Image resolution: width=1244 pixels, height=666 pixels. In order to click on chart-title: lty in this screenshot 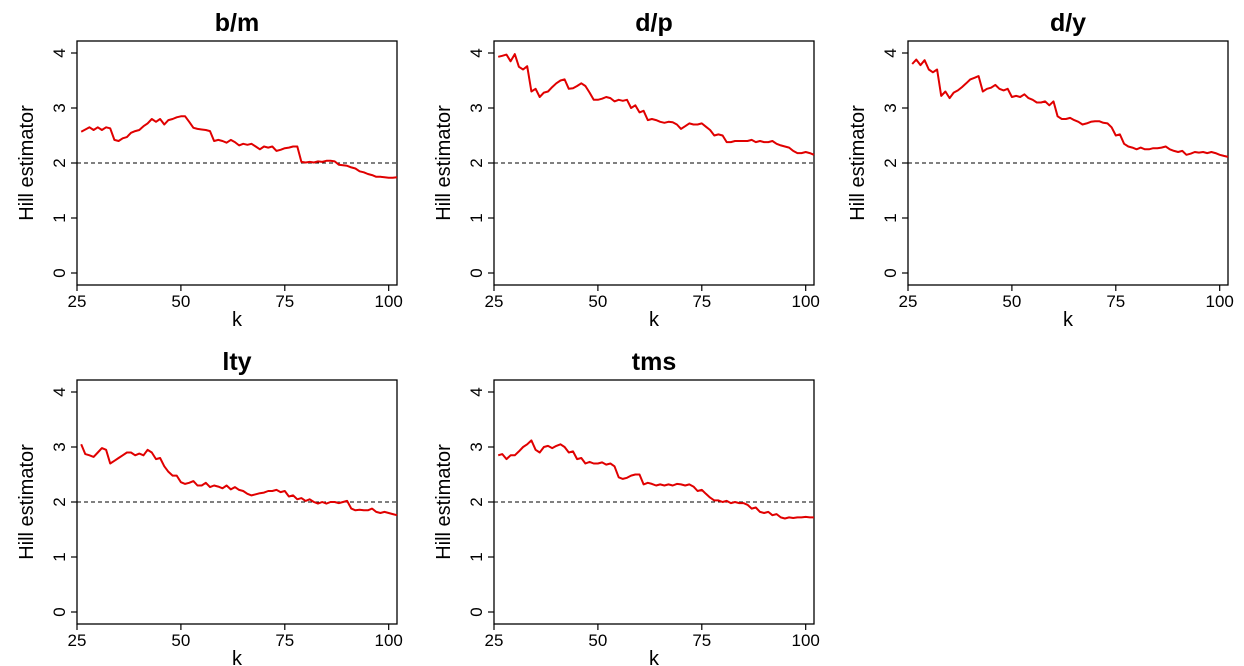, I will do `click(236, 362)`.